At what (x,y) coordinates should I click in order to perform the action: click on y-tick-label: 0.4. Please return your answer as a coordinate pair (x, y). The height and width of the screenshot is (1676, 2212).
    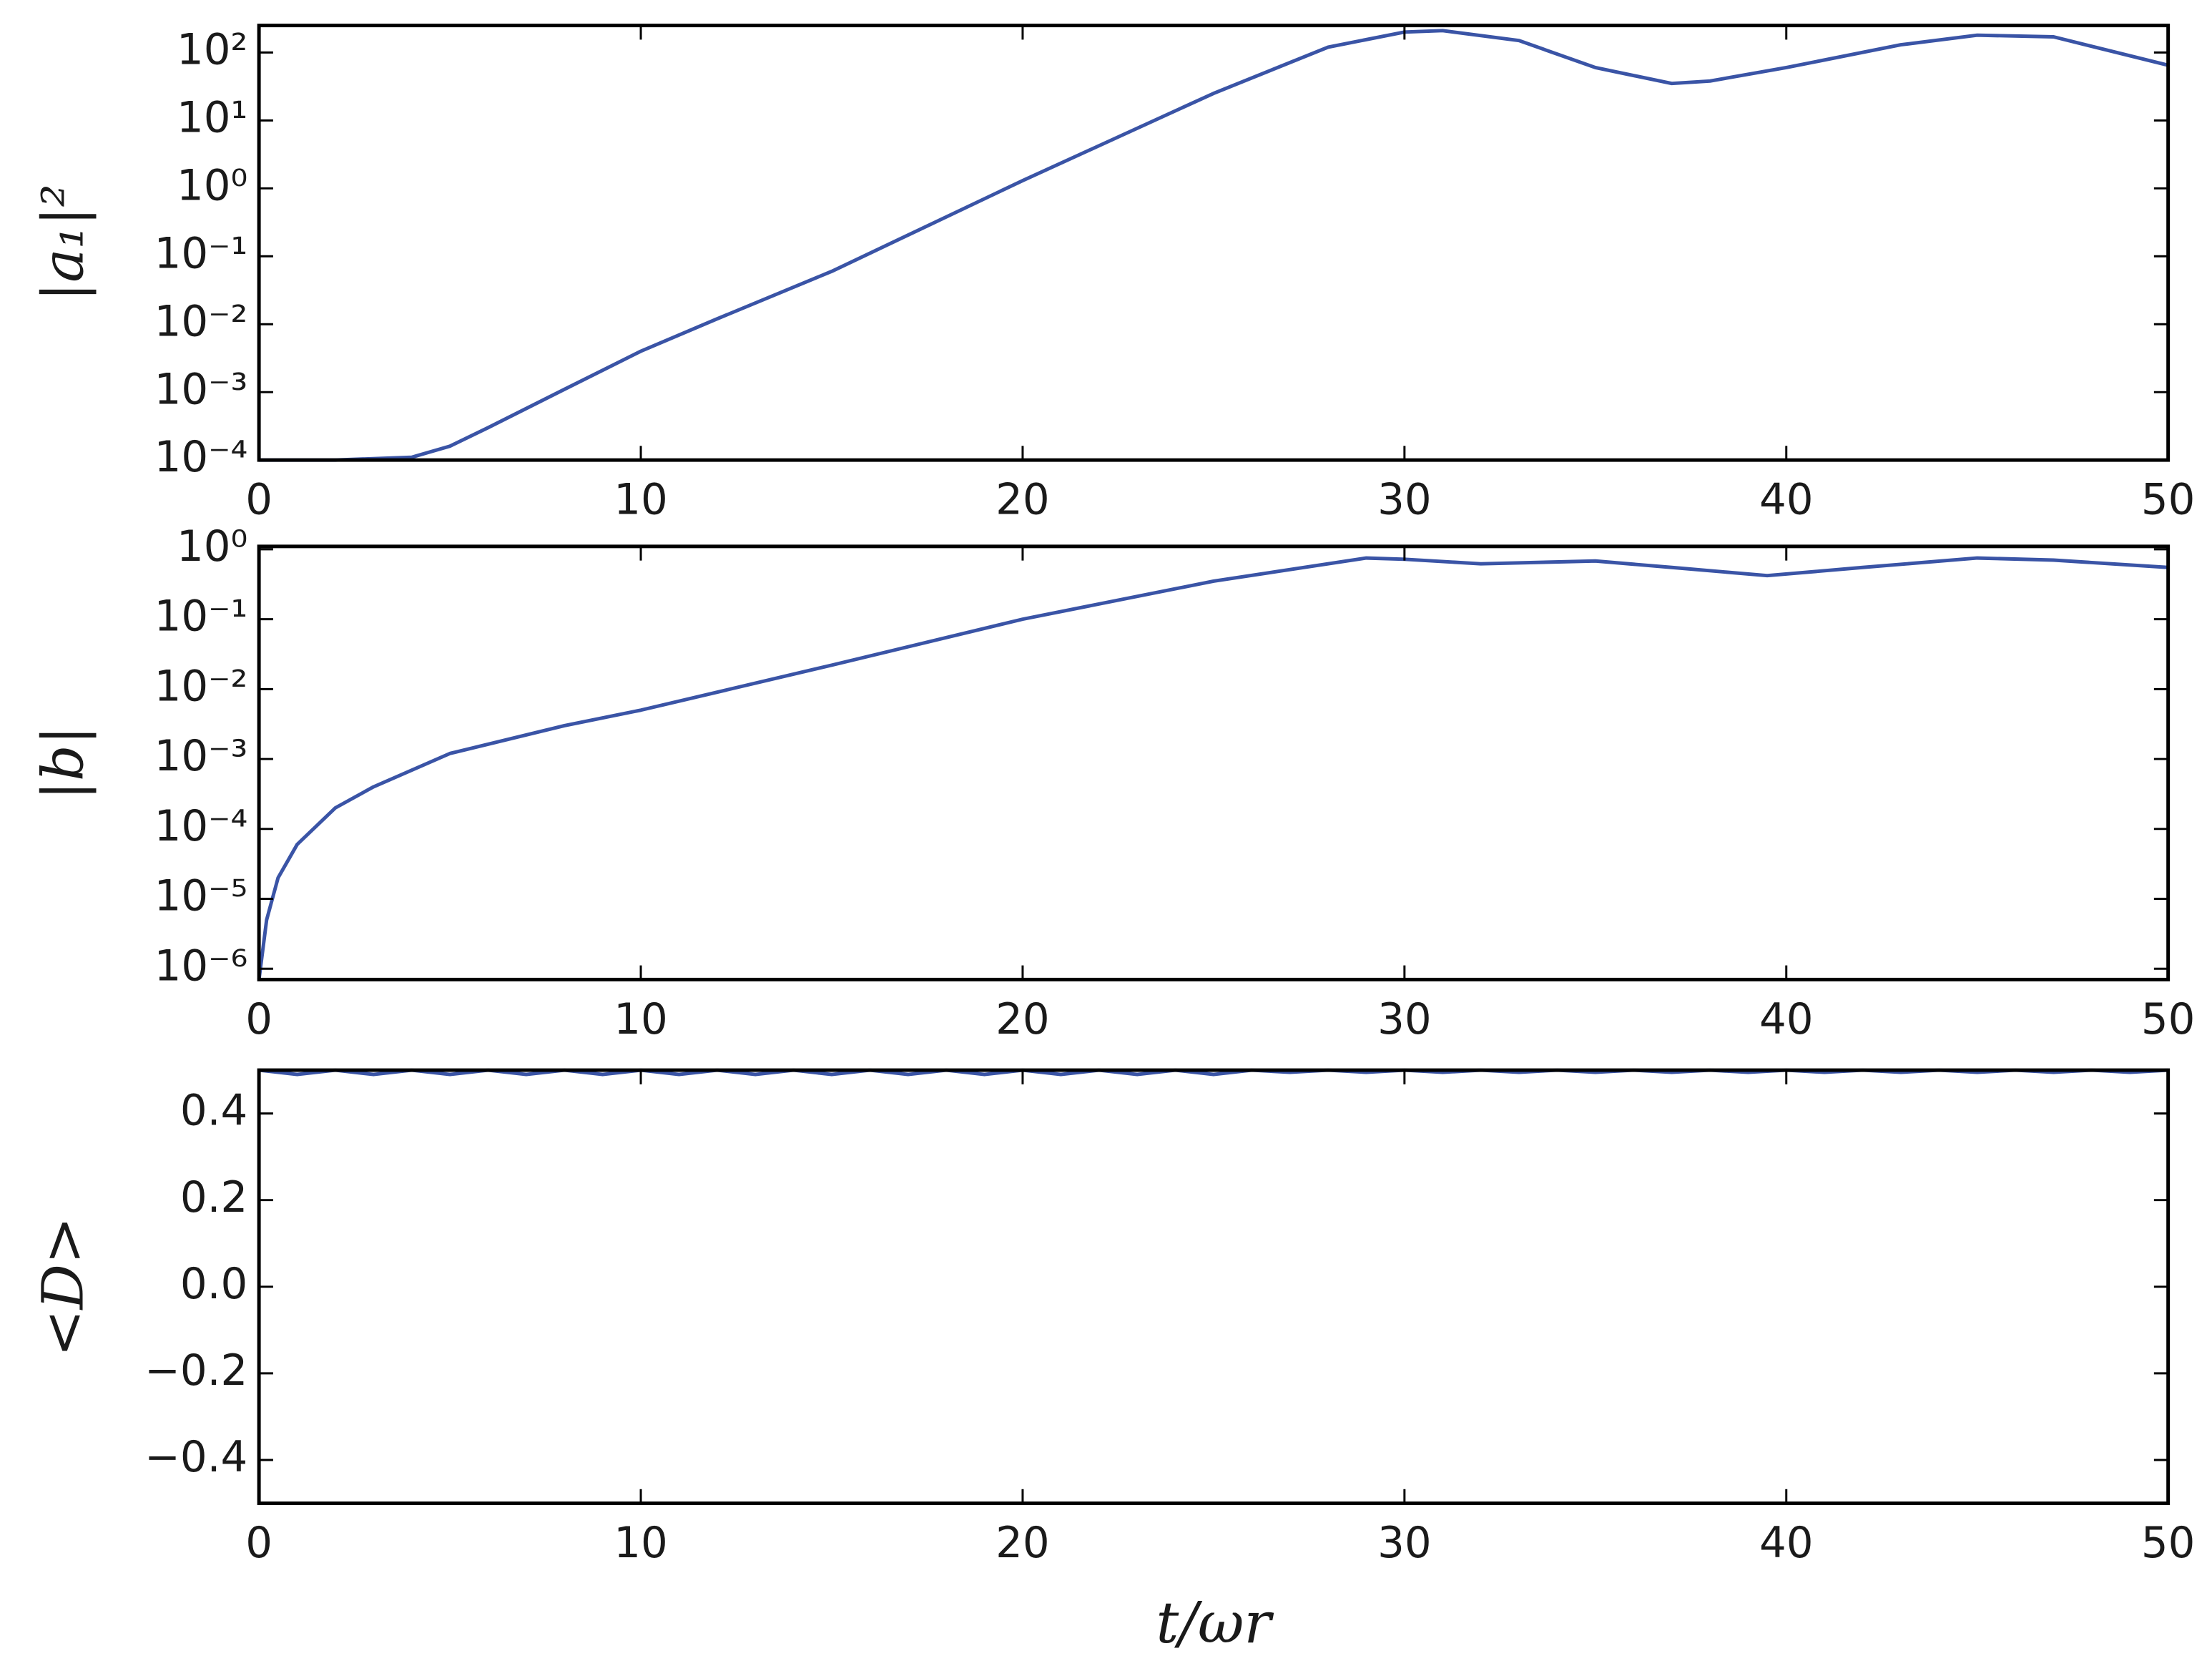
    Looking at the image, I should click on (213, 1110).